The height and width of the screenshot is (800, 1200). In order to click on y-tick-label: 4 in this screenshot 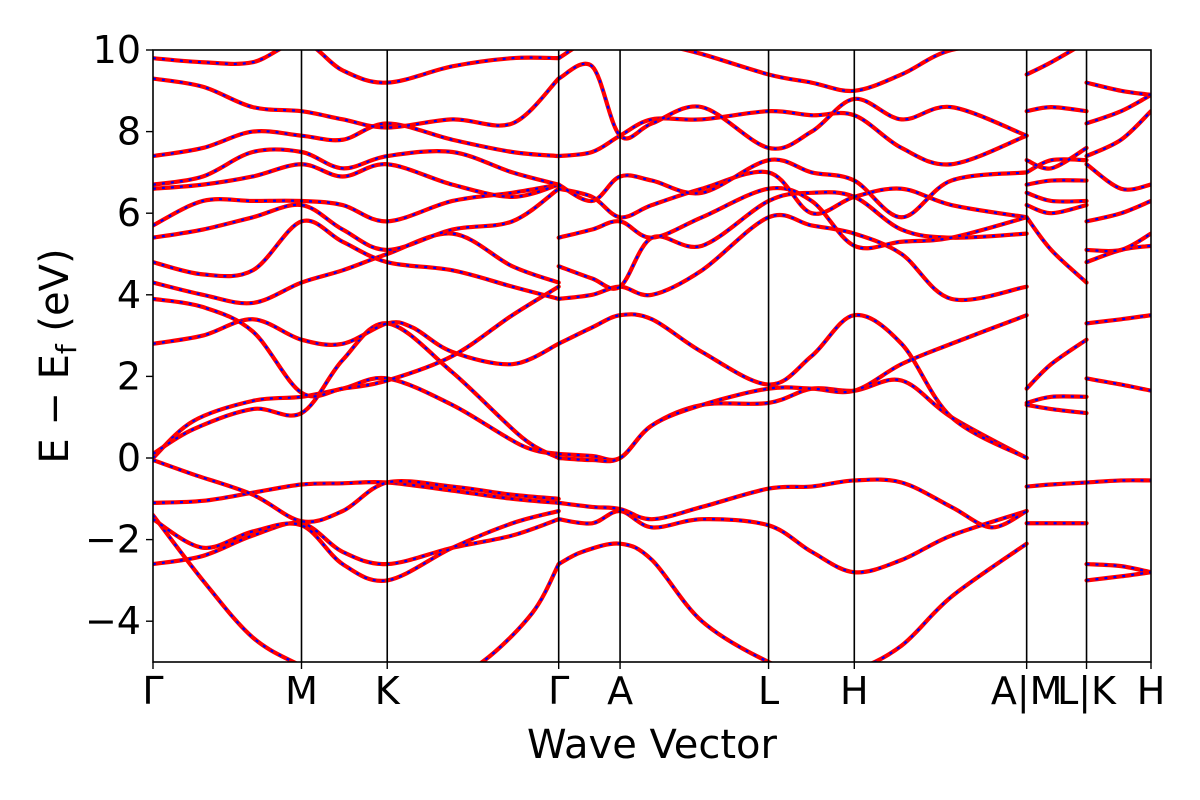, I will do `click(129, 295)`.